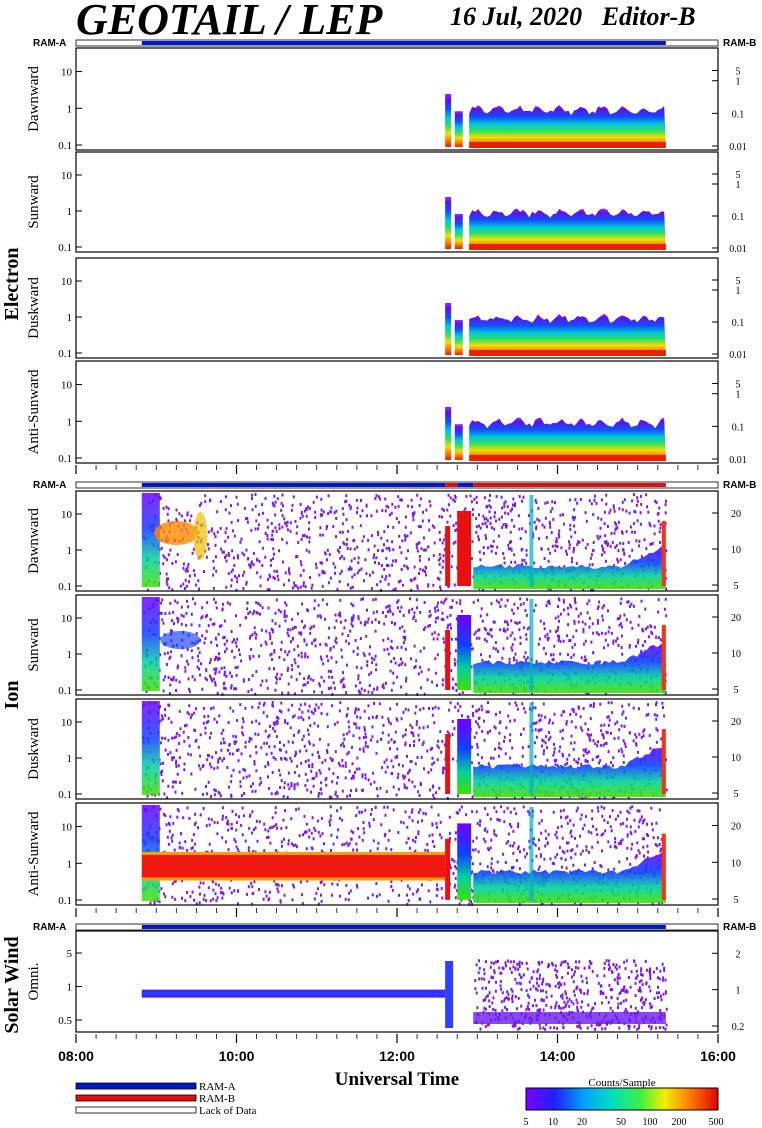 Image resolution: width=762 pixels, height=1128 pixels. Describe the element at coordinates (526, 1122) in the screenshot. I see `colorbar-tick-label: 5` at that location.